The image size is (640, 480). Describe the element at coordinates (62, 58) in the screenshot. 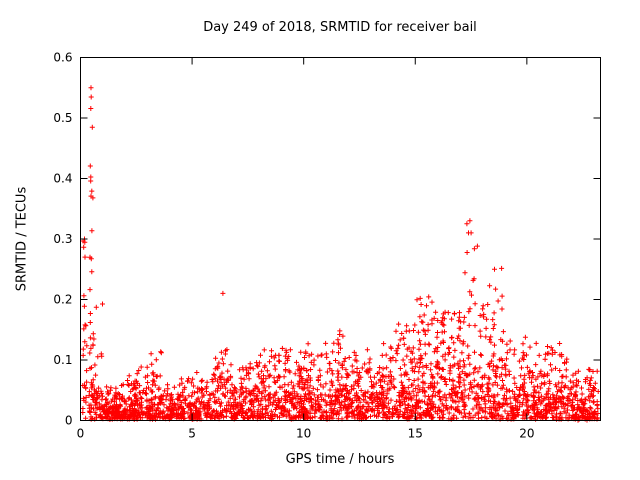

I see `svg-text: 0.6` at that location.